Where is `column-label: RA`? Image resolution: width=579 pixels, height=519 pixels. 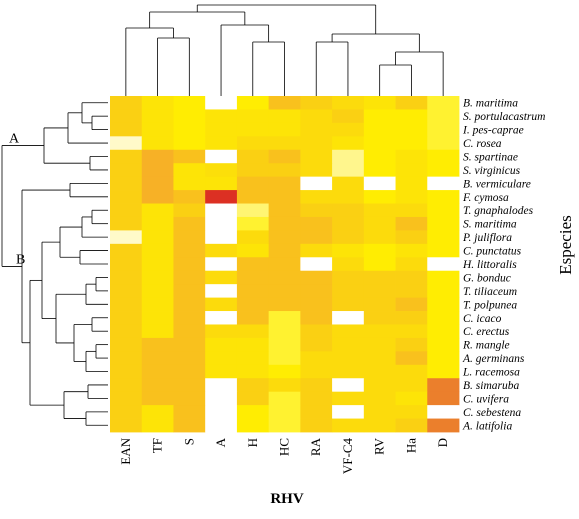
column-label: RA is located at coordinates (315, 446).